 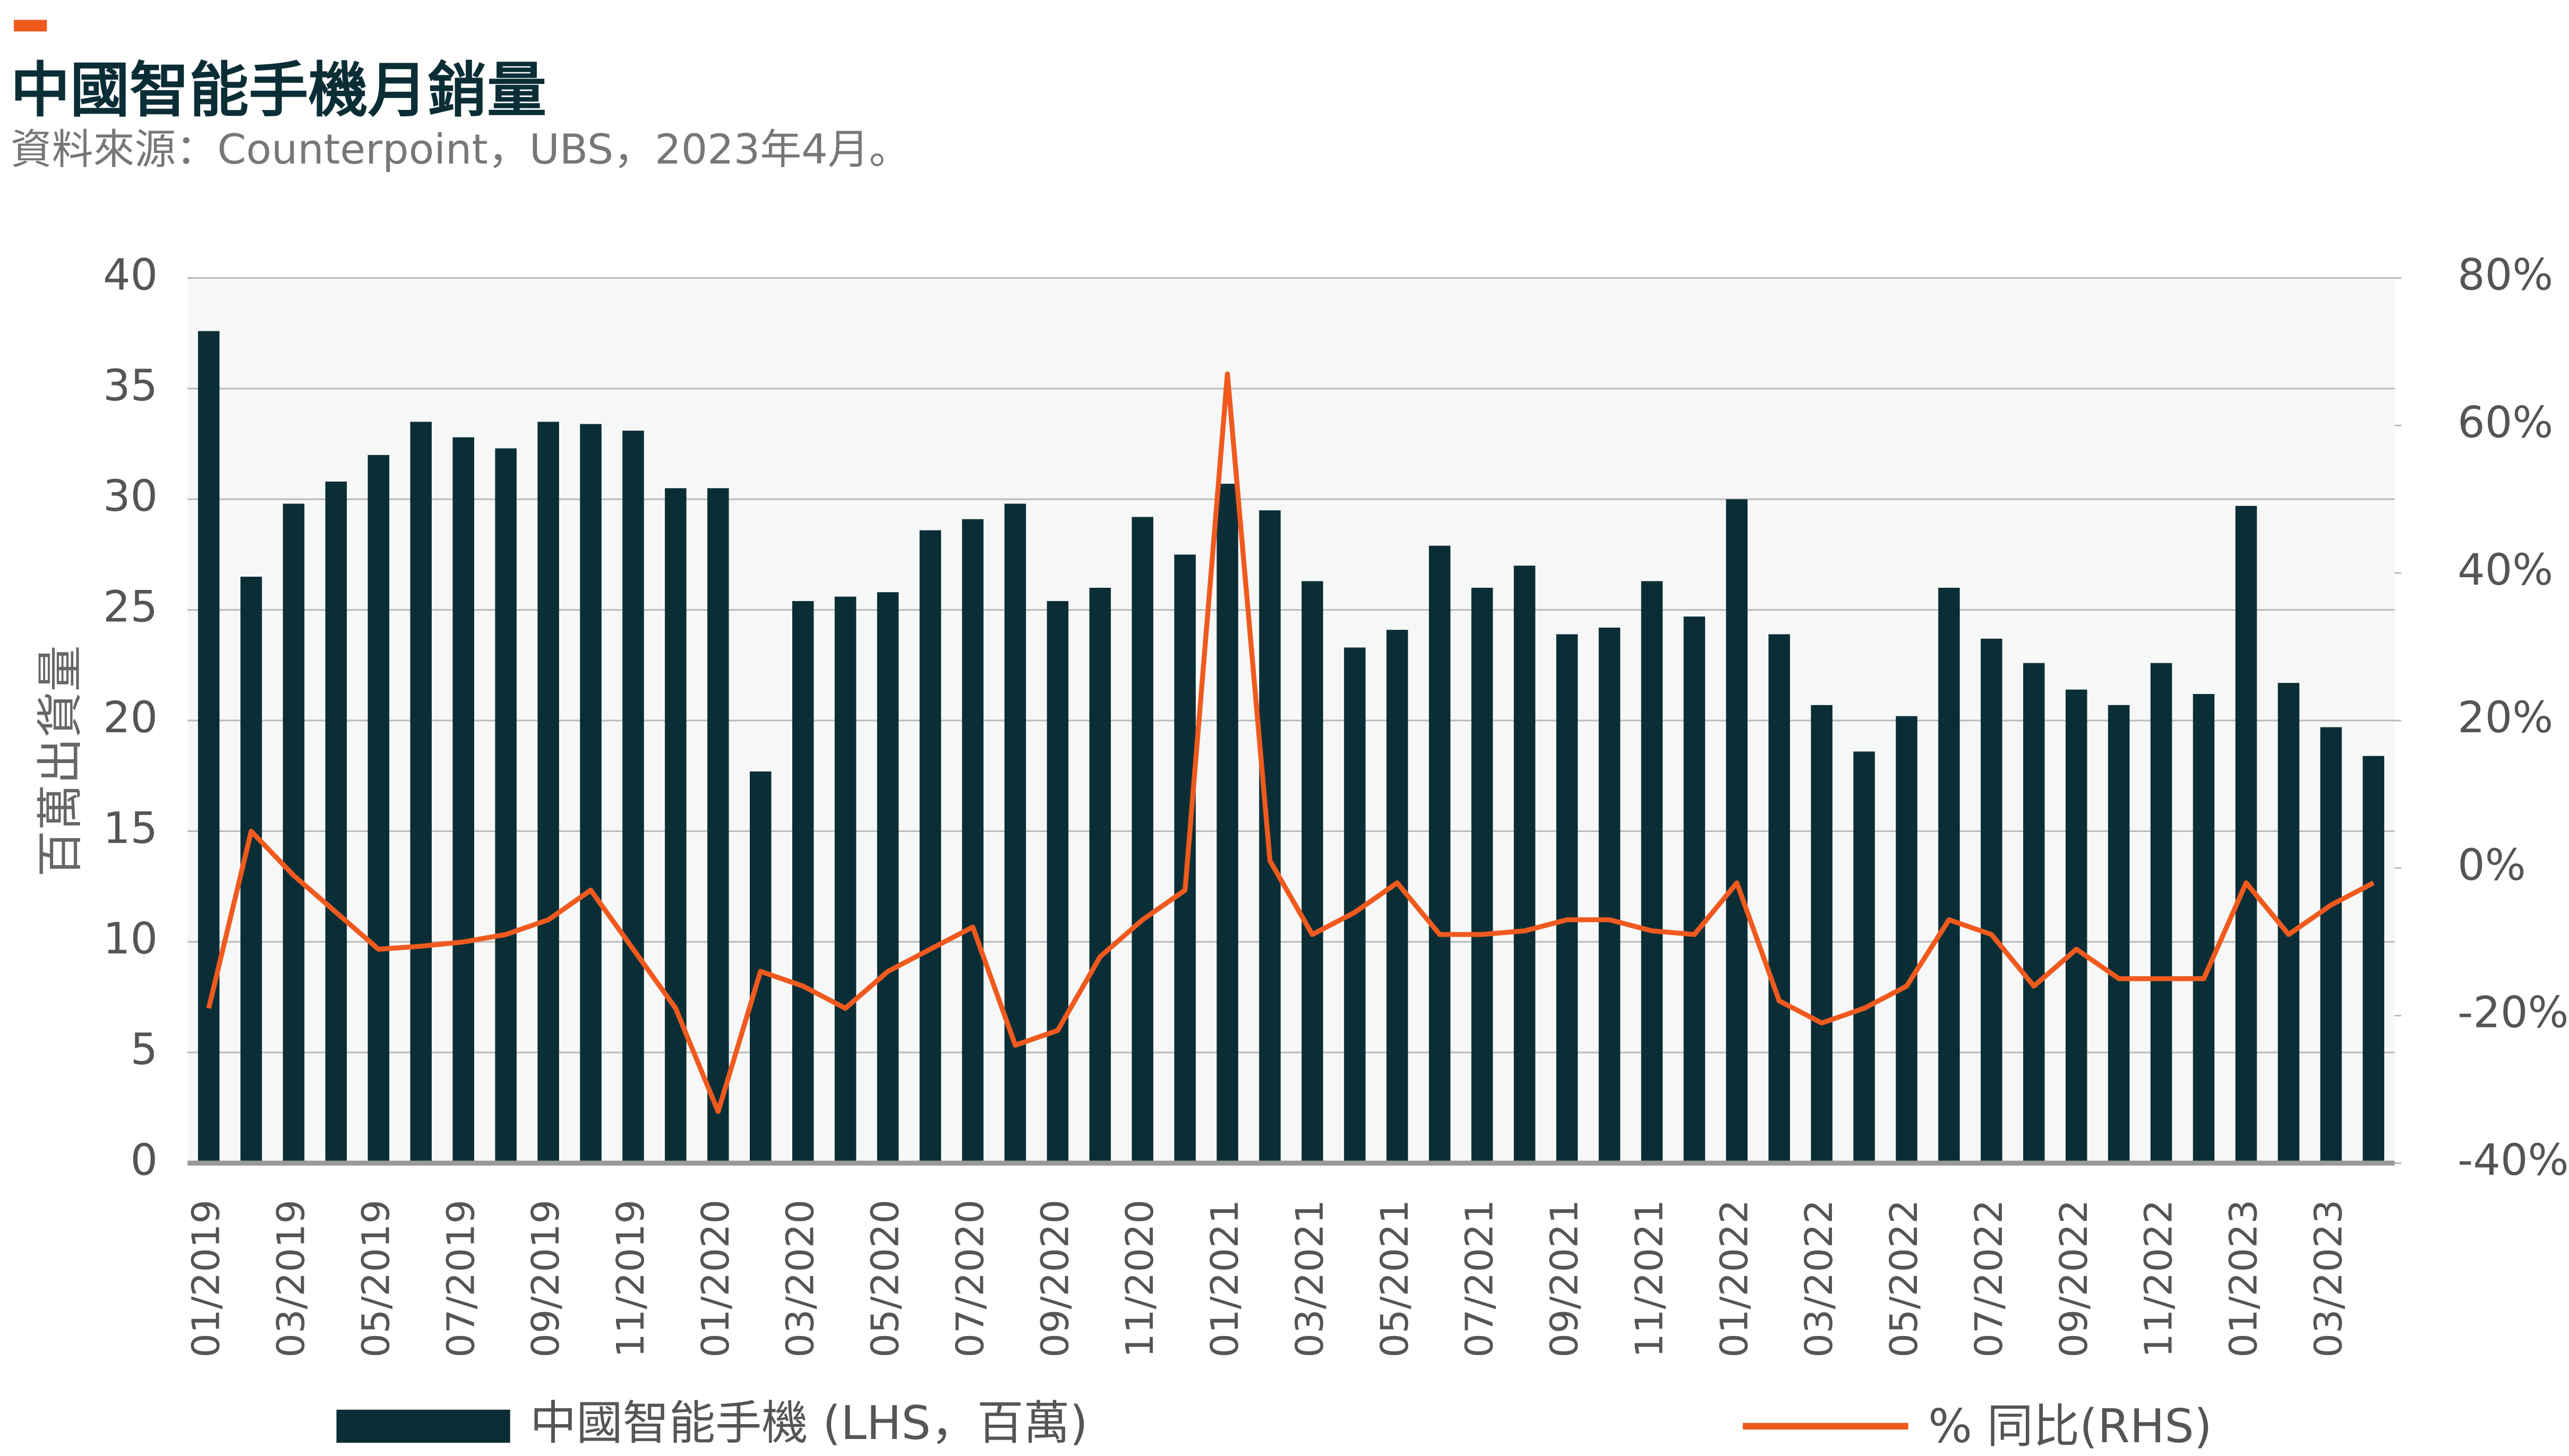 I want to click on x-tick-label: 07/2020, so click(x=969, y=1279).